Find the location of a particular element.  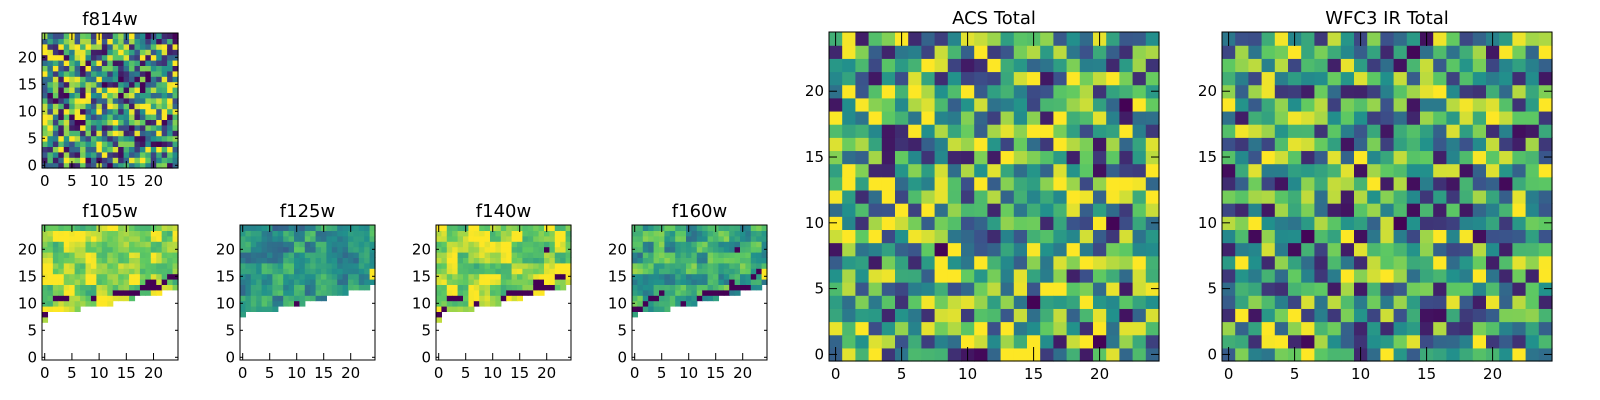

panel-title: f125w is located at coordinates (307, 211).